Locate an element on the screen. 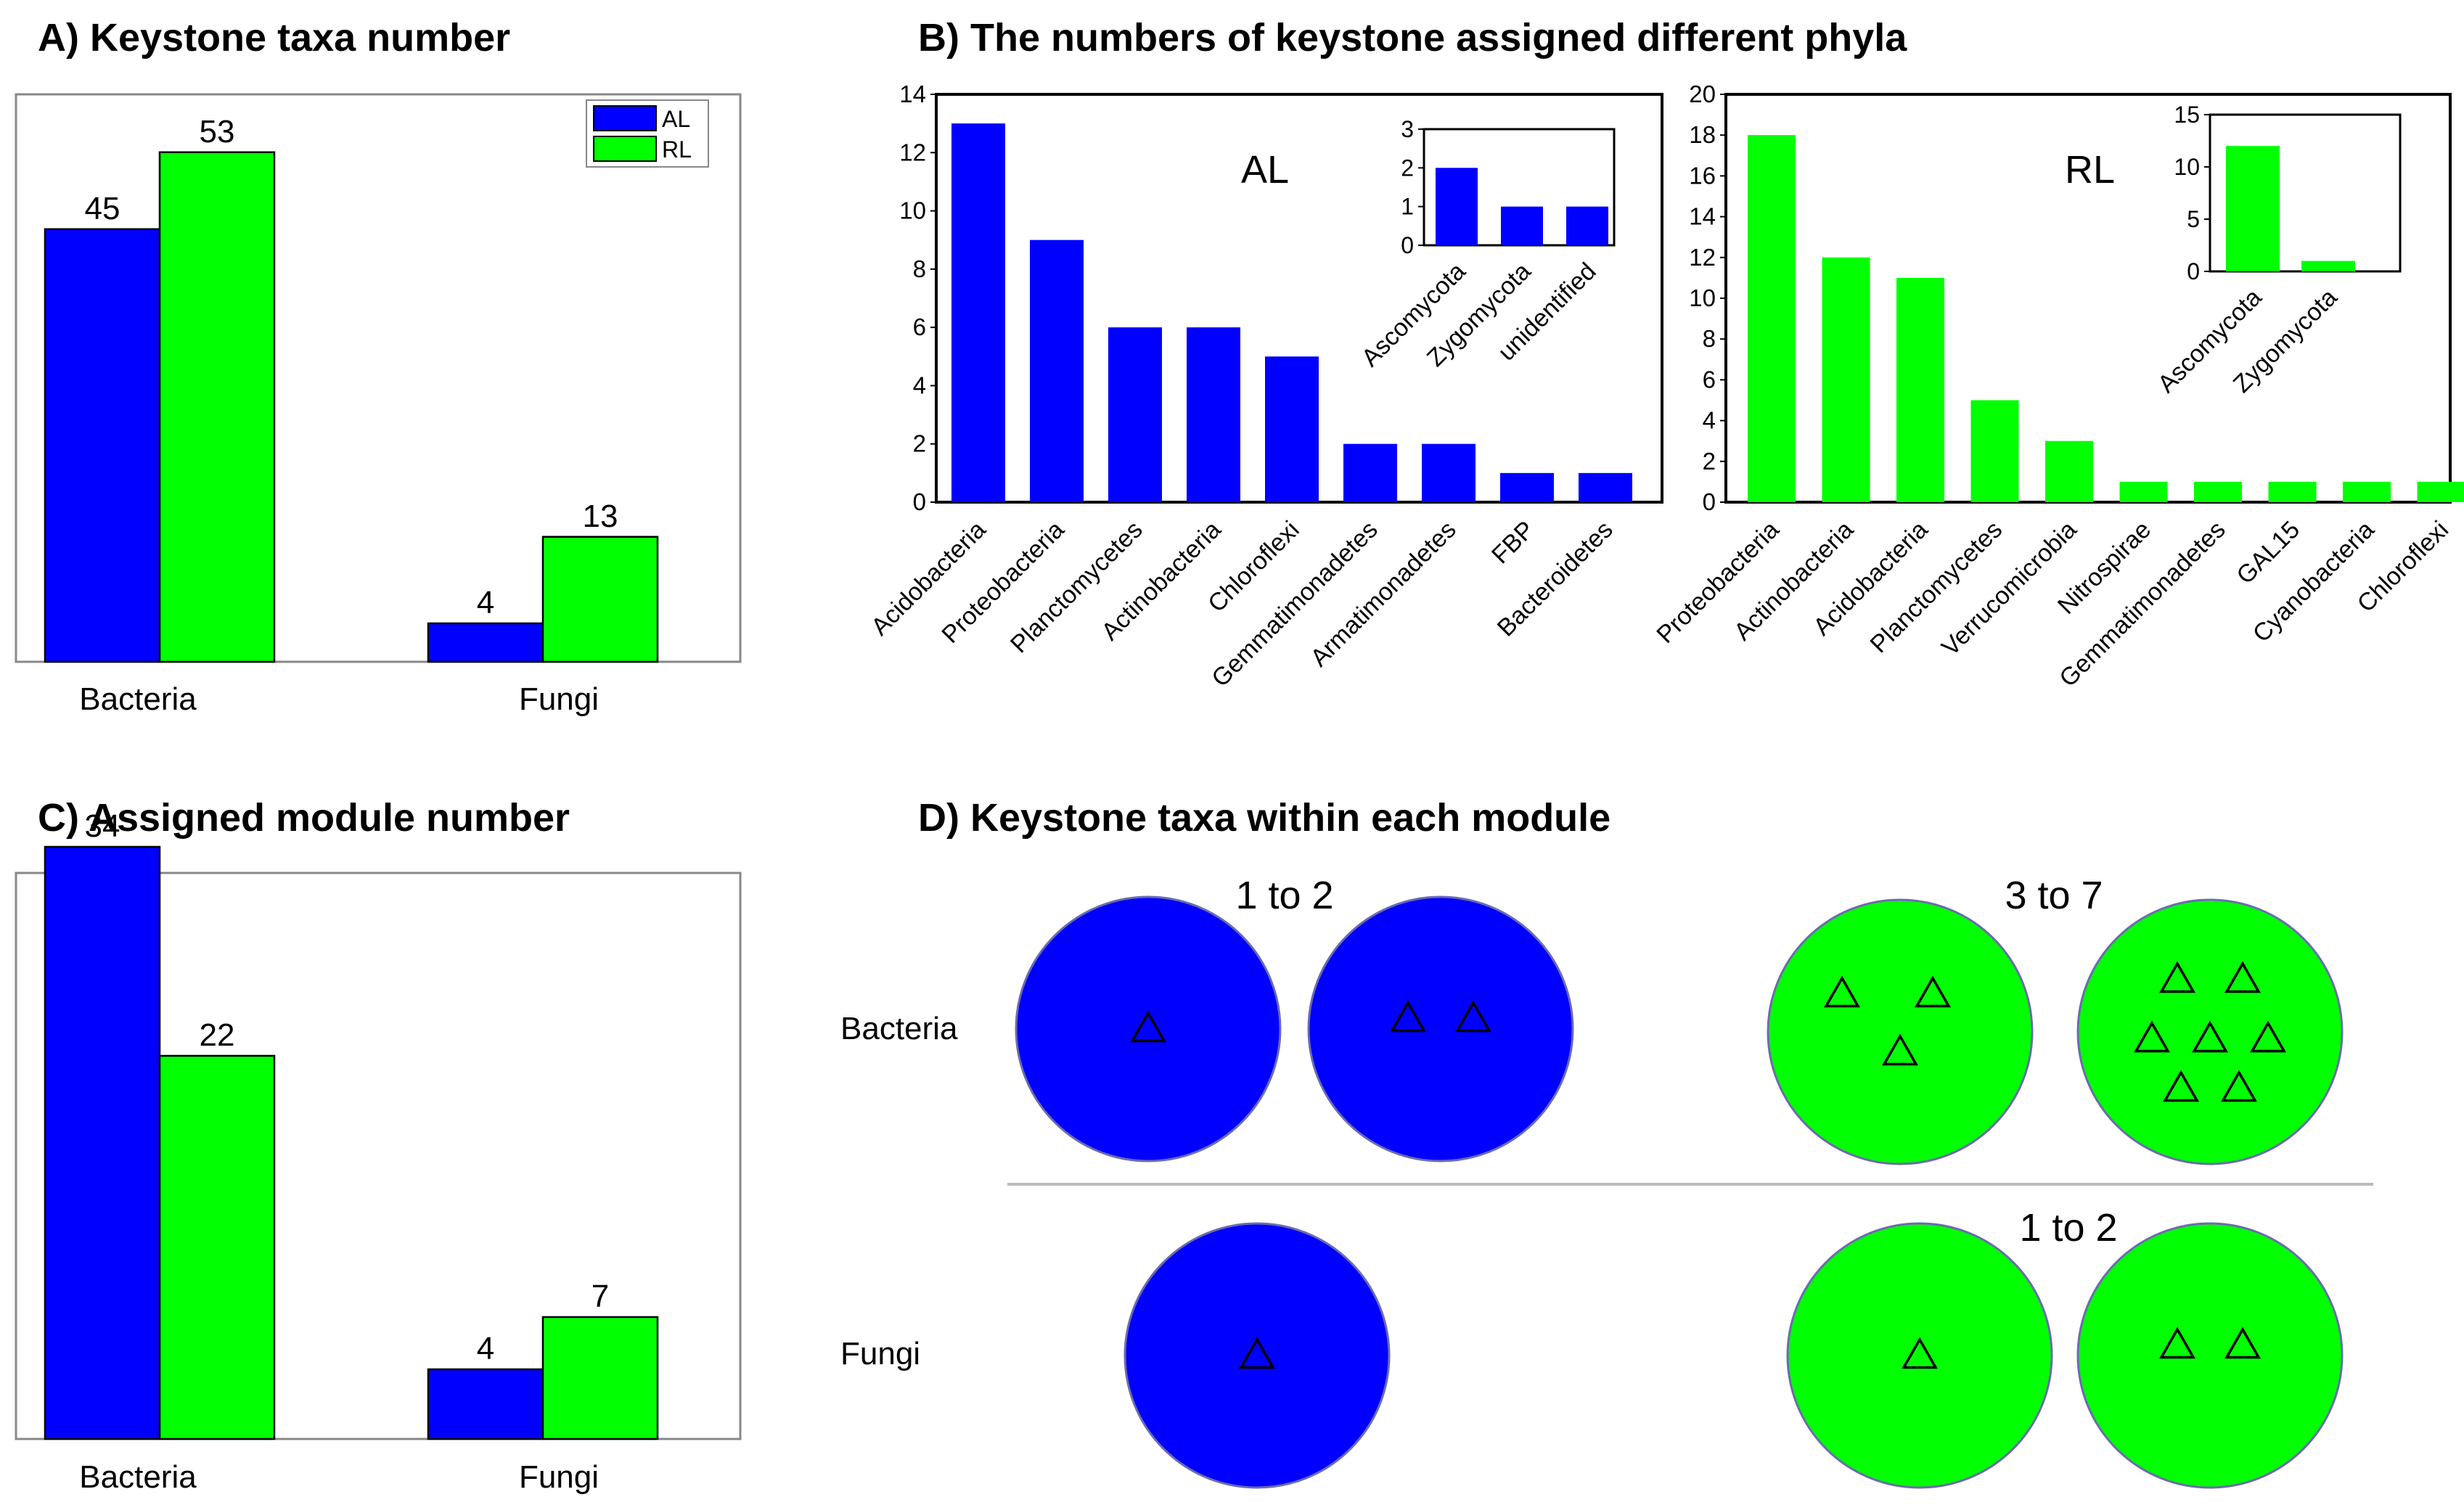  data-label-rl-fungi: 13 is located at coordinates (600, 516).